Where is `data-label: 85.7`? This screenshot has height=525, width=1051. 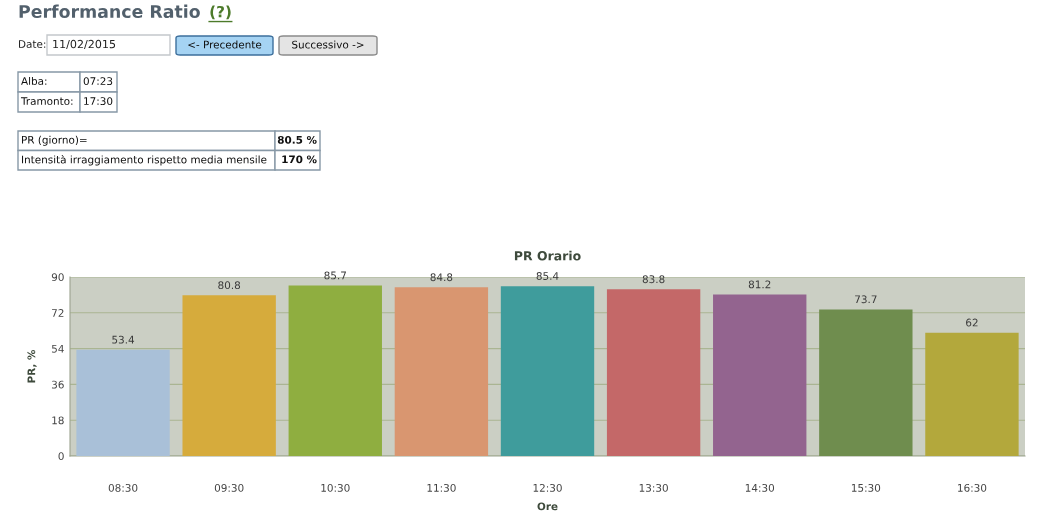 data-label: 85.7 is located at coordinates (335, 275).